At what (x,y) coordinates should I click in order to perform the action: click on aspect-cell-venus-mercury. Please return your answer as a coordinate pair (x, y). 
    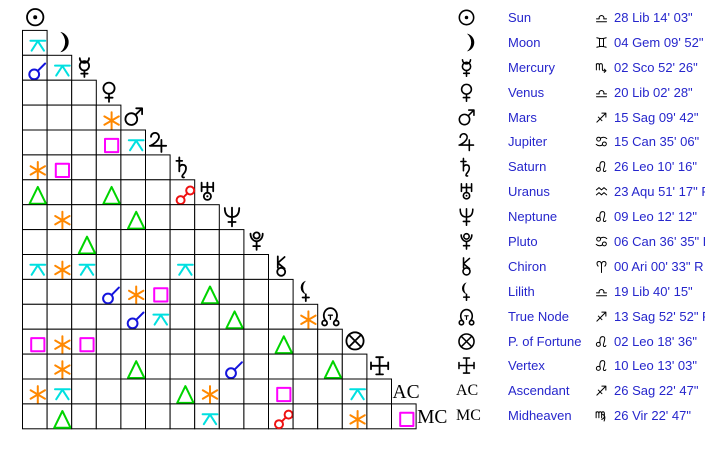
    Looking at the image, I should click on (84, 92).